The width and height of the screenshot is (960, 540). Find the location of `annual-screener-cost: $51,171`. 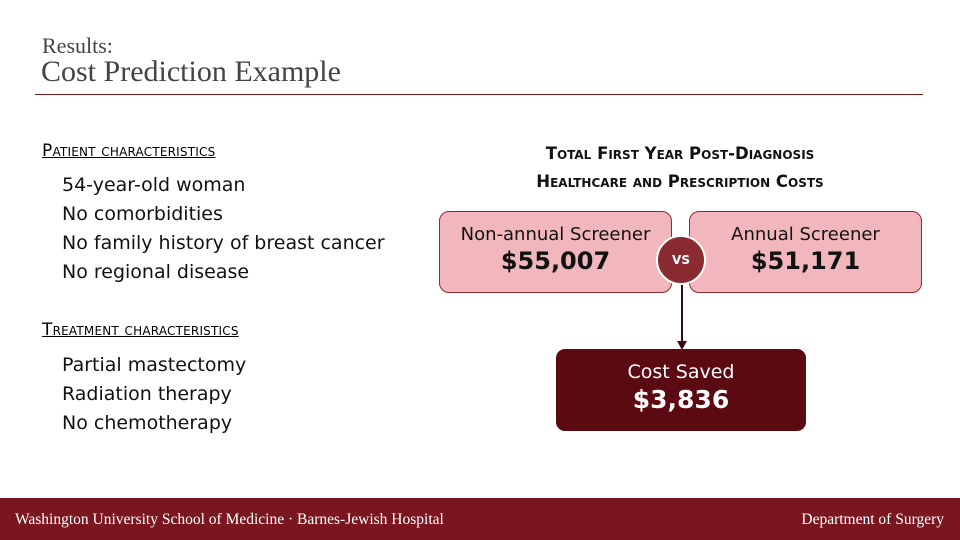

annual-screener-cost: $51,171 is located at coordinates (805, 261).